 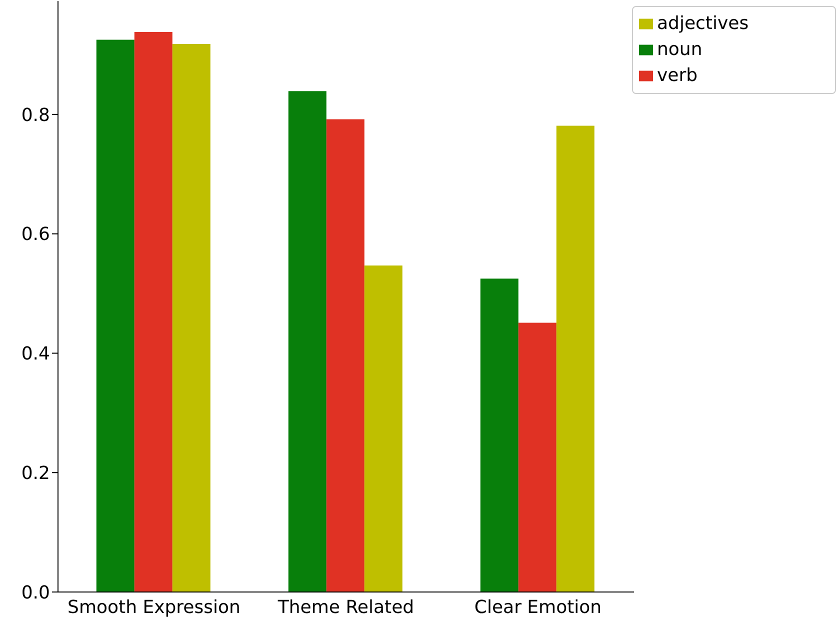 What do you see at coordinates (35, 593) in the screenshot?
I see `y-tick-label: 0.0` at bounding box center [35, 593].